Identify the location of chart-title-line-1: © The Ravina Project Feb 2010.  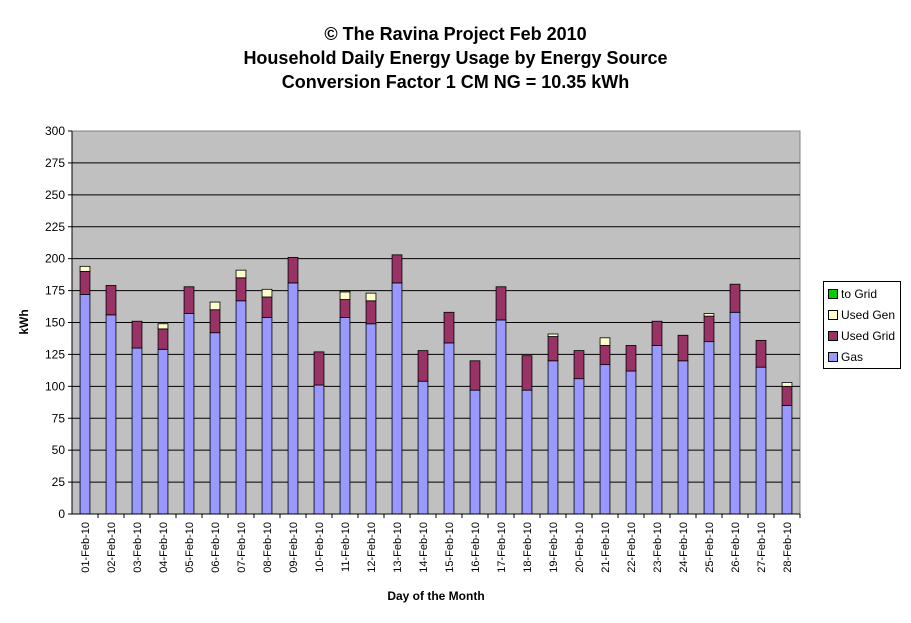
(455, 34).